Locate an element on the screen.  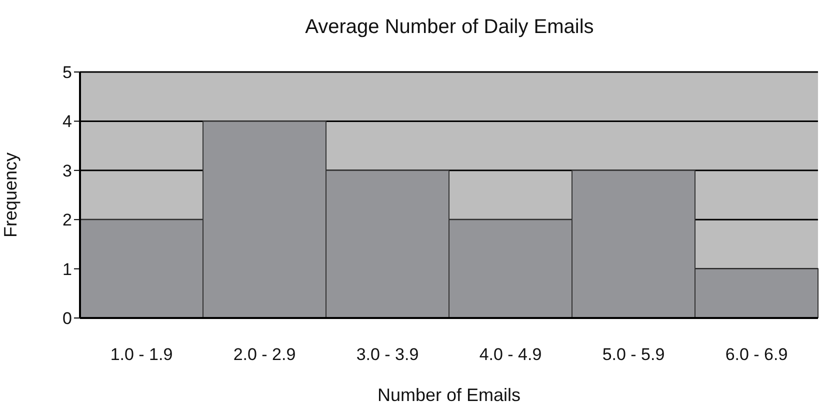
y-tick-label: 1 is located at coordinates (67, 269).